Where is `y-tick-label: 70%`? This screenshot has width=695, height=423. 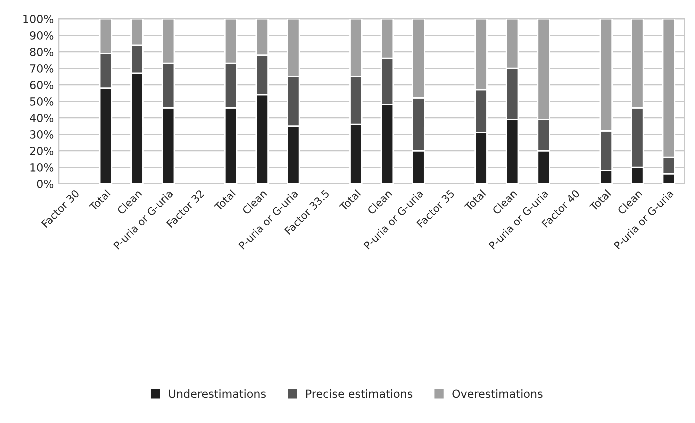
y-tick-label: 70% is located at coordinates (42, 68).